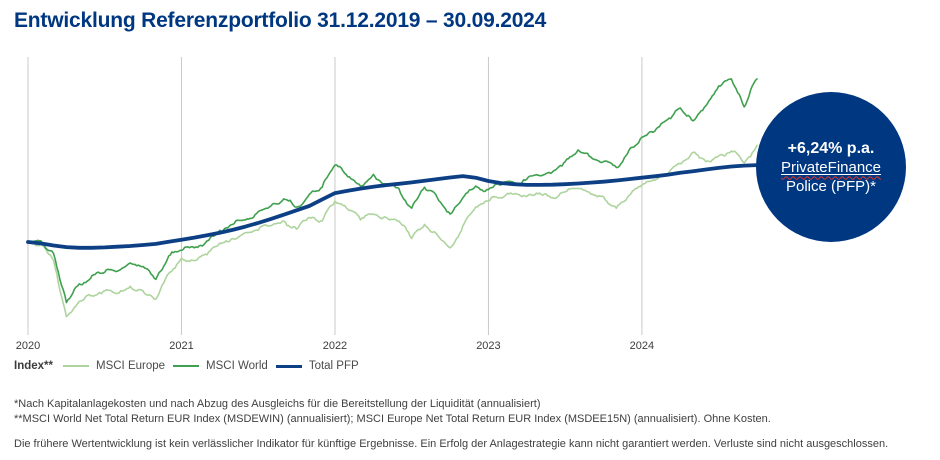 The width and height of the screenshot is (940, 460). I want to click on x-axis-label-2023: 2023, so click(488, 346).